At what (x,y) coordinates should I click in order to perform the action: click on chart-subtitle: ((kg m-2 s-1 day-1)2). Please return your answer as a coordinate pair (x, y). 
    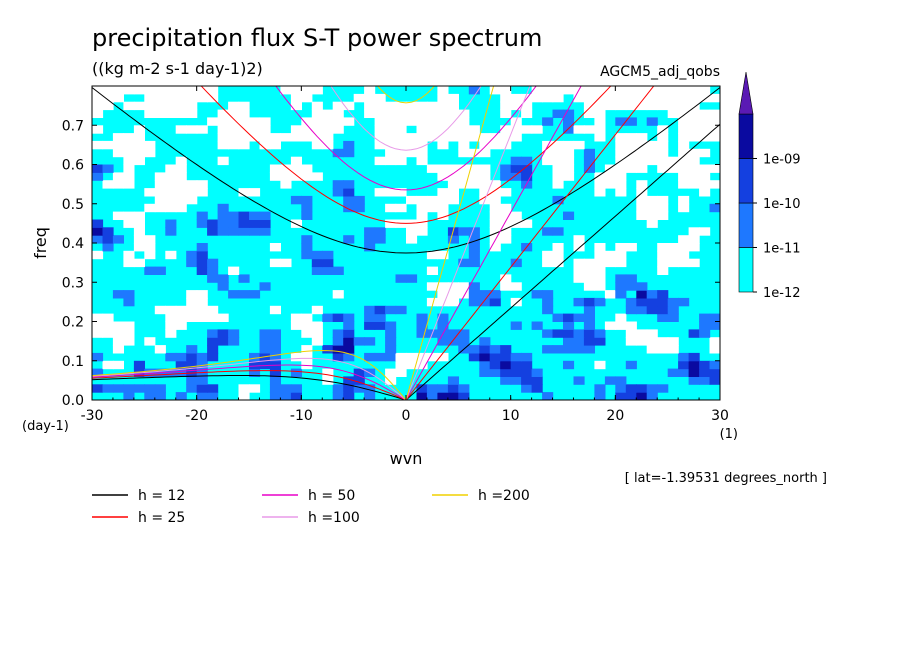
    Looking at the image, I should click on (177, 68).